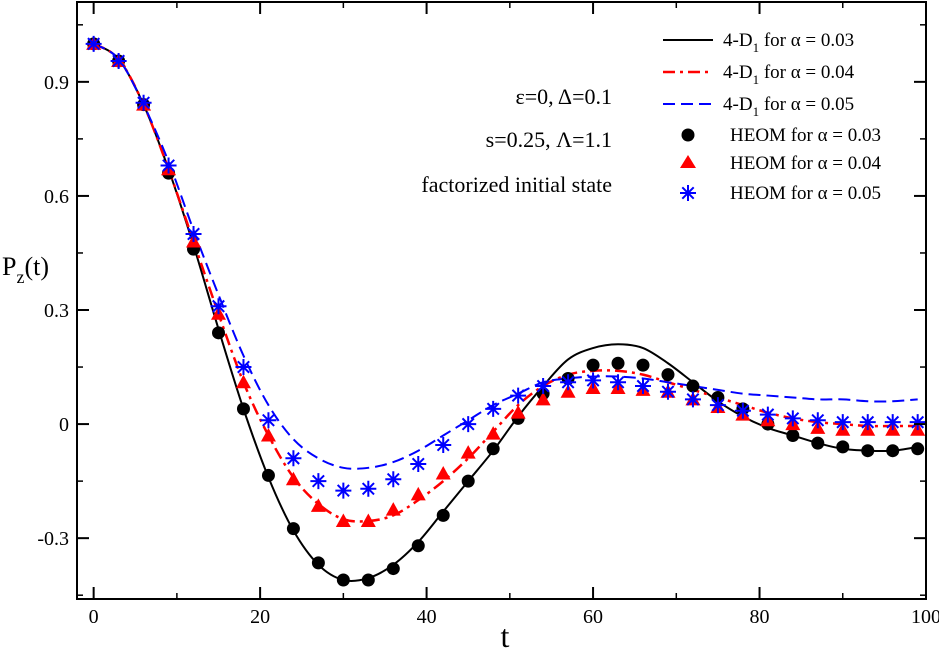 Image resolution: width=939 pixels, height=653 pixels. I want to click on legend-label-heom-004: HEOM for α = 0.04, so click(806, 163).